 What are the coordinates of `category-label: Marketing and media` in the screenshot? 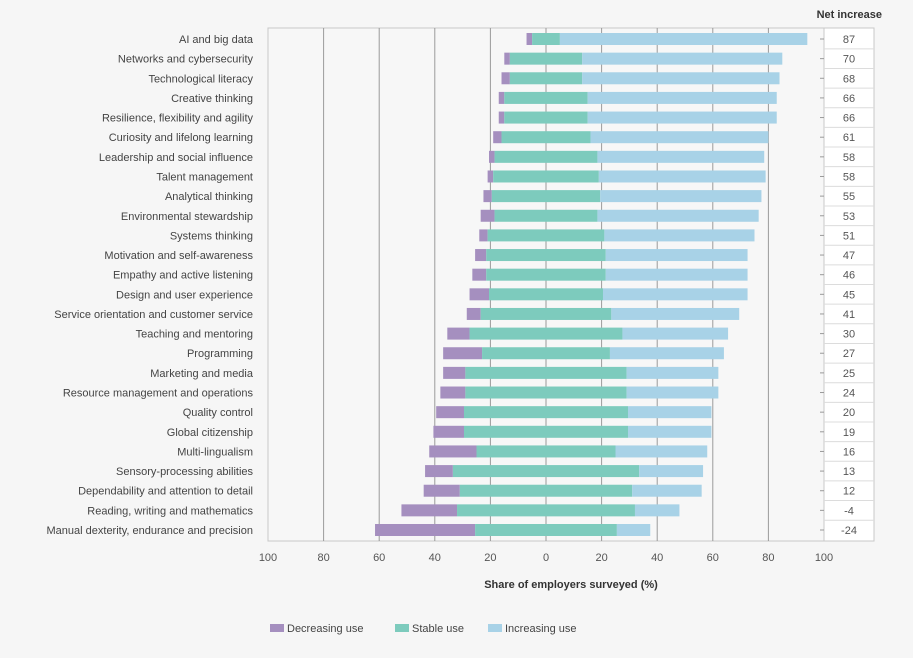 It's located at (202, 374).